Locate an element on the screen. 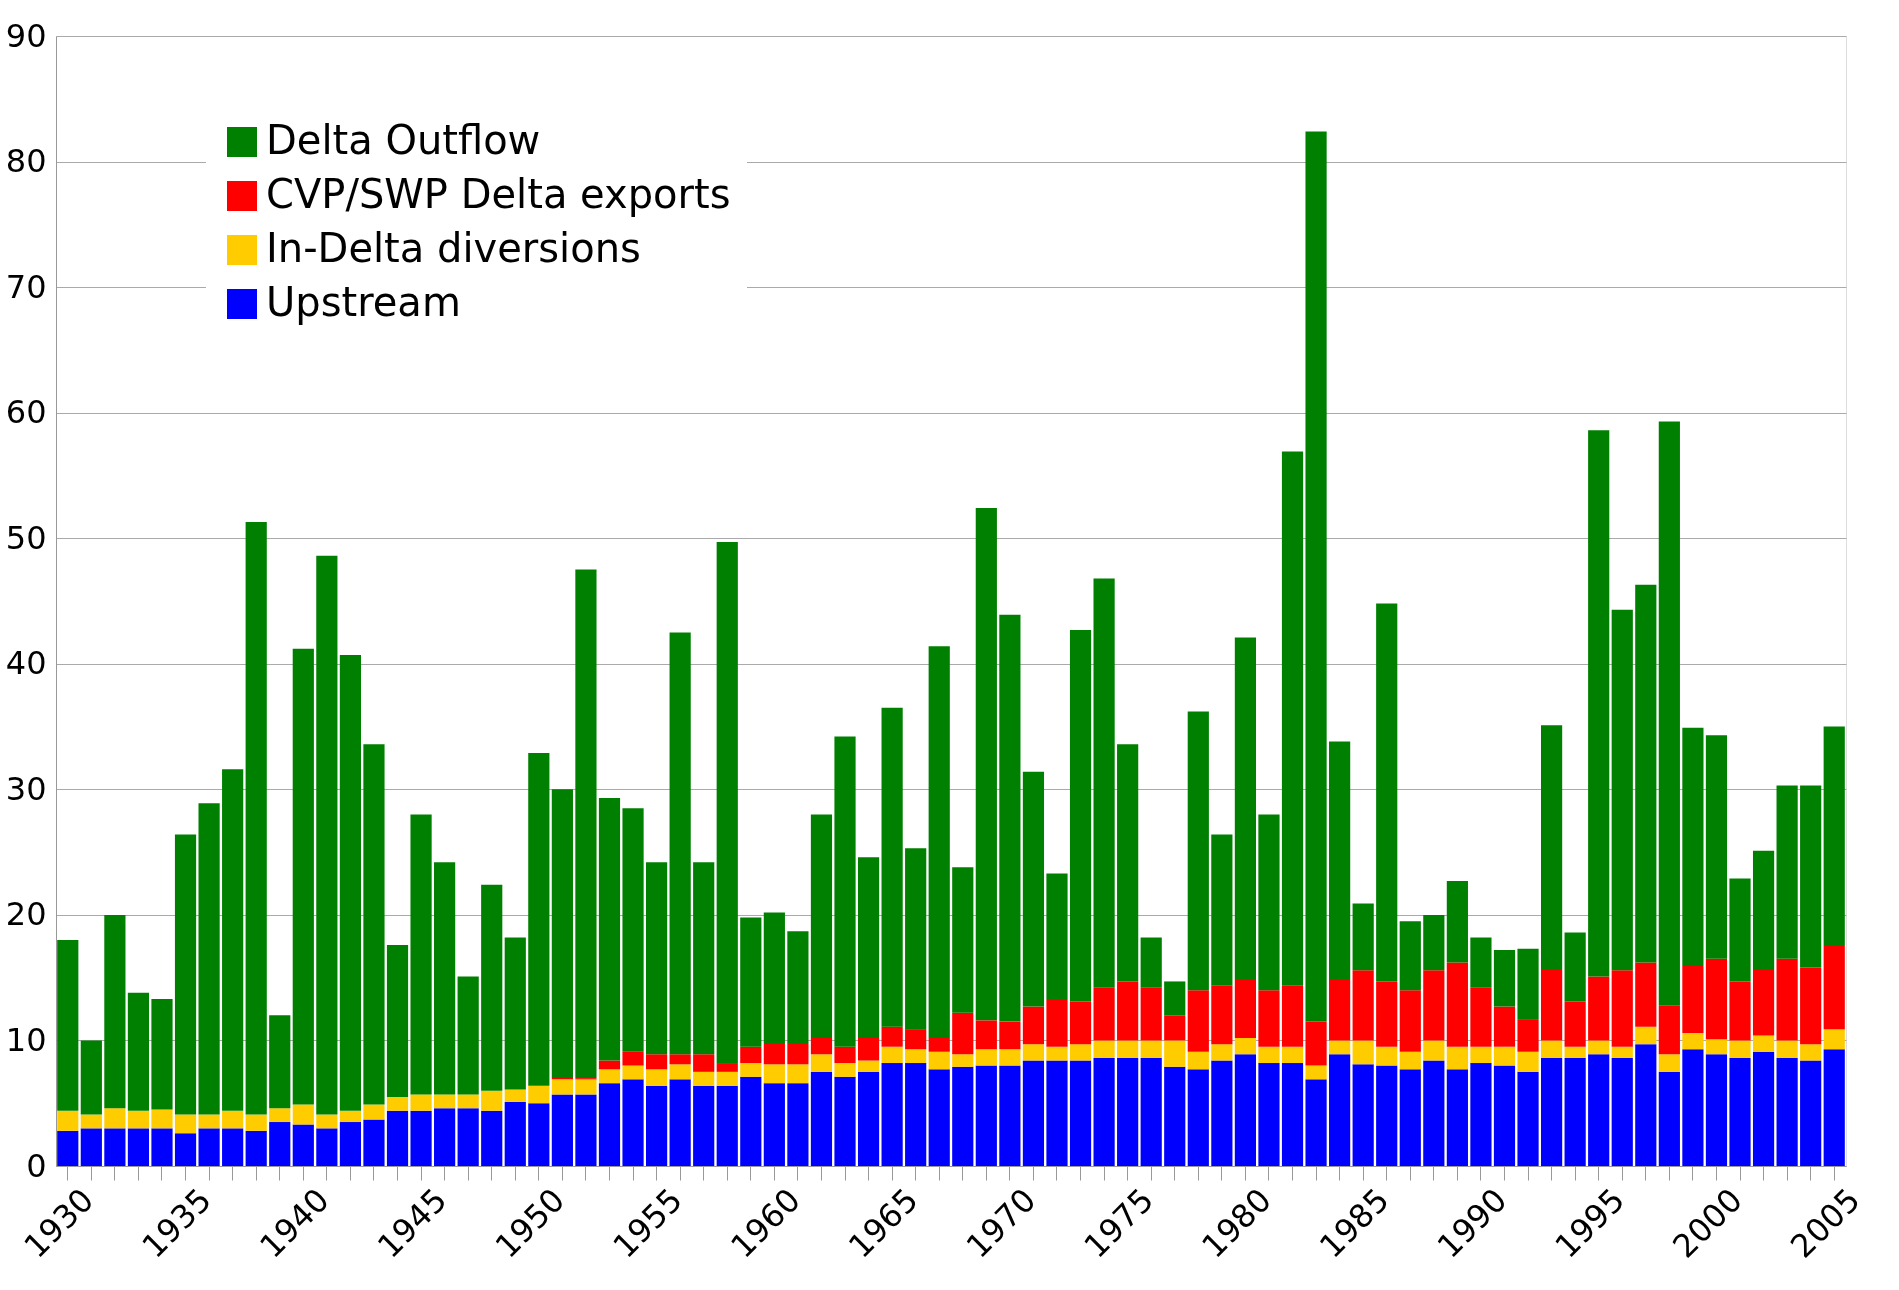 The image size is (1899, 1290). legend-label: CVP/SWP Delta exports is located at coordinates (498, 194).